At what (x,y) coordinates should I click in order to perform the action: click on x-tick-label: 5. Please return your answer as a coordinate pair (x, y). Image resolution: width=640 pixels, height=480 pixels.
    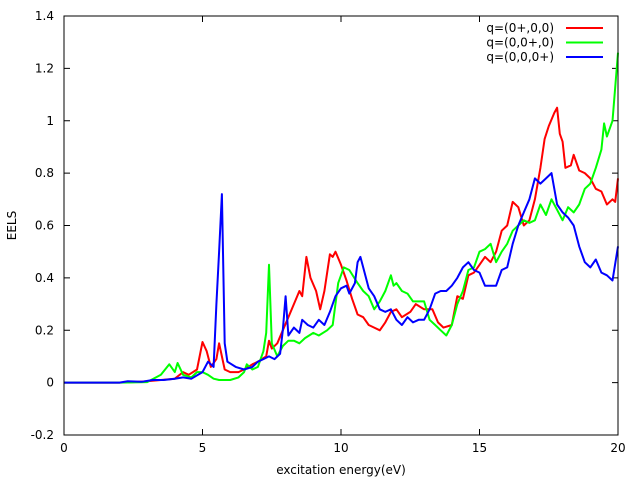
    Looking at the image, I should click on (203, 448).